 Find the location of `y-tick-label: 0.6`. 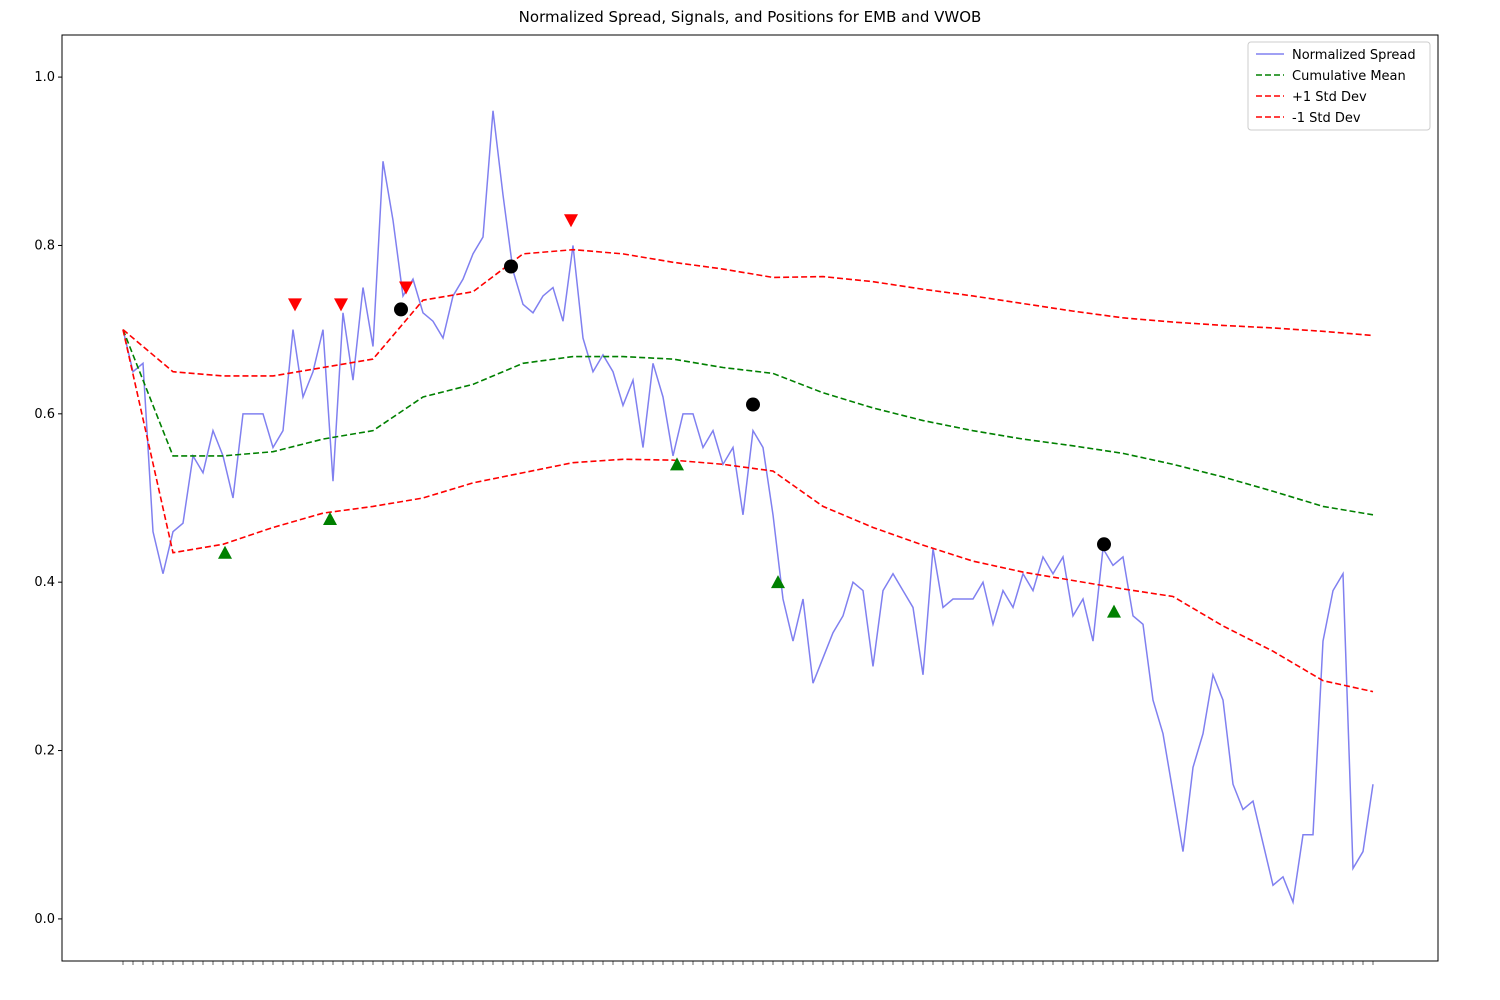

y-tick-label: 0.6 is located at coordinates (44, 414).